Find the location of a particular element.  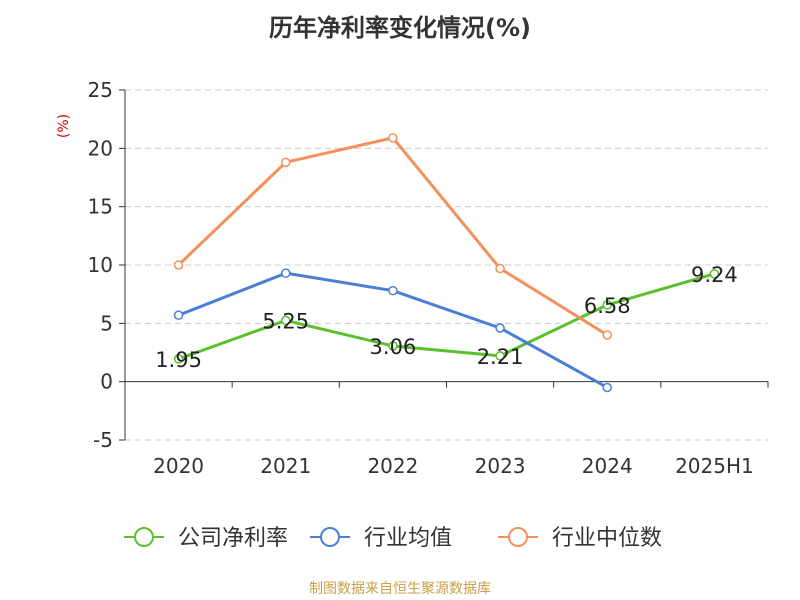

x-tick-label: 2024 is located at coordinates (607, 466).